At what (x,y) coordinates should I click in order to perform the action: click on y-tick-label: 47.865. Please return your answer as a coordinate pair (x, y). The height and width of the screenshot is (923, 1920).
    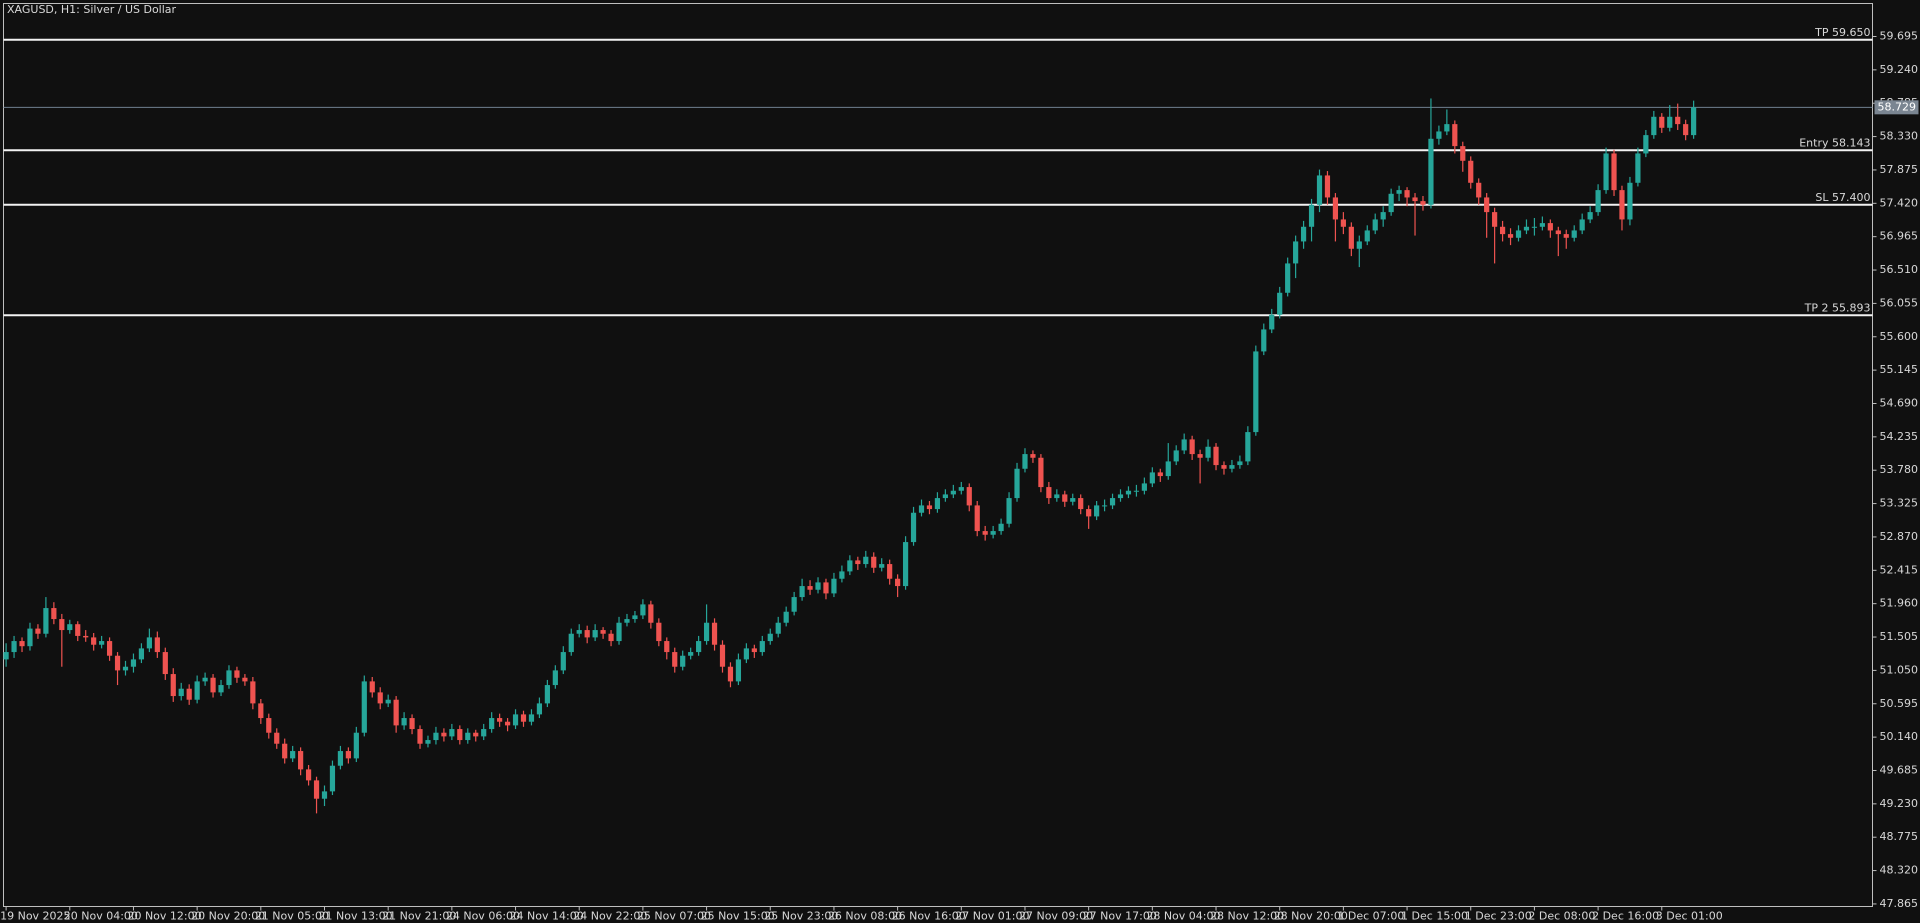
    Looking at the image, I should click on (1899, 903).